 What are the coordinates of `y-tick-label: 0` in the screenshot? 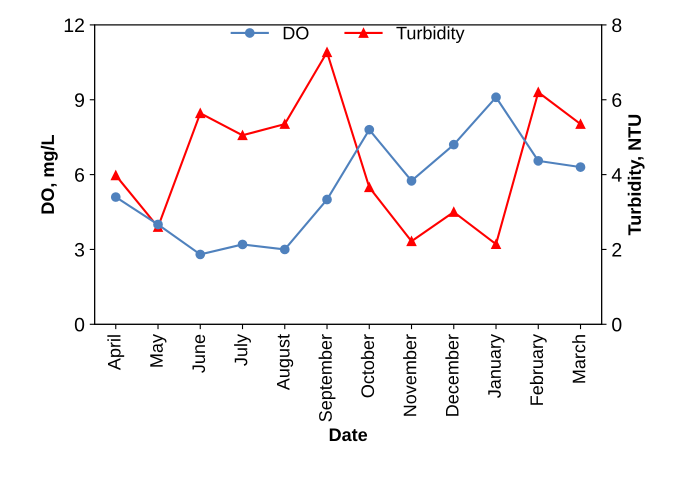 It's located at (79, 325).